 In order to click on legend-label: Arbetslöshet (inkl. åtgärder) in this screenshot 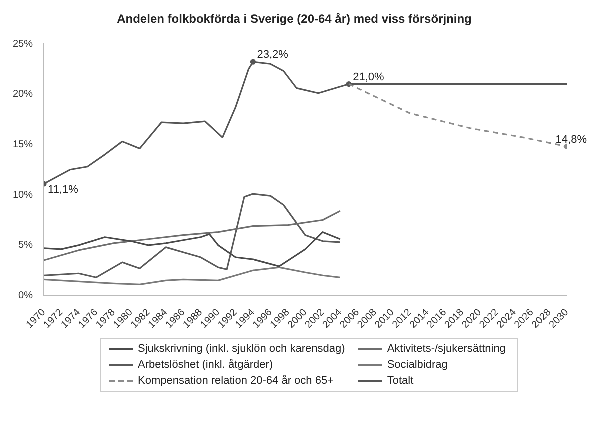, I will do `click(206, 365)`.